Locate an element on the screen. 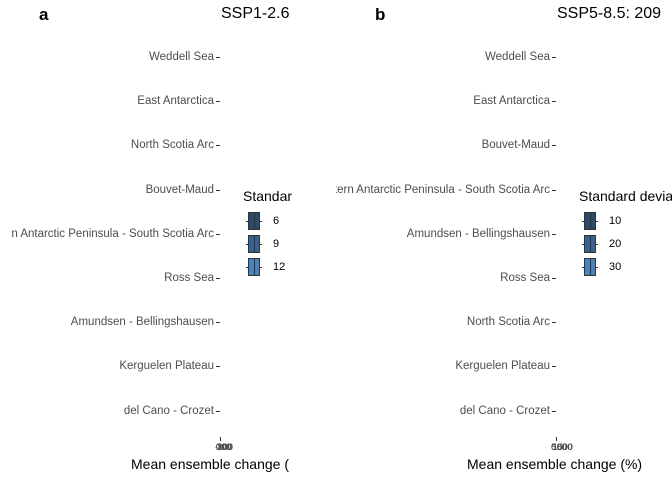 Image resolution: width=672 pixels, height=480 pixels. category-label-b: Kerguelen Plateau is located at coordinates (502, 366).